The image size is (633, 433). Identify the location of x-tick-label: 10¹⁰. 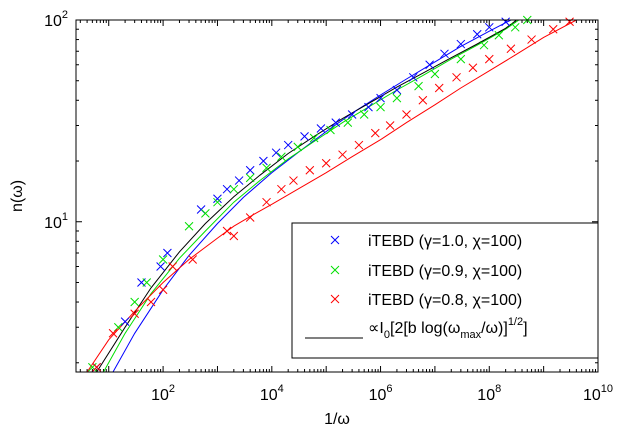
(598, 393).